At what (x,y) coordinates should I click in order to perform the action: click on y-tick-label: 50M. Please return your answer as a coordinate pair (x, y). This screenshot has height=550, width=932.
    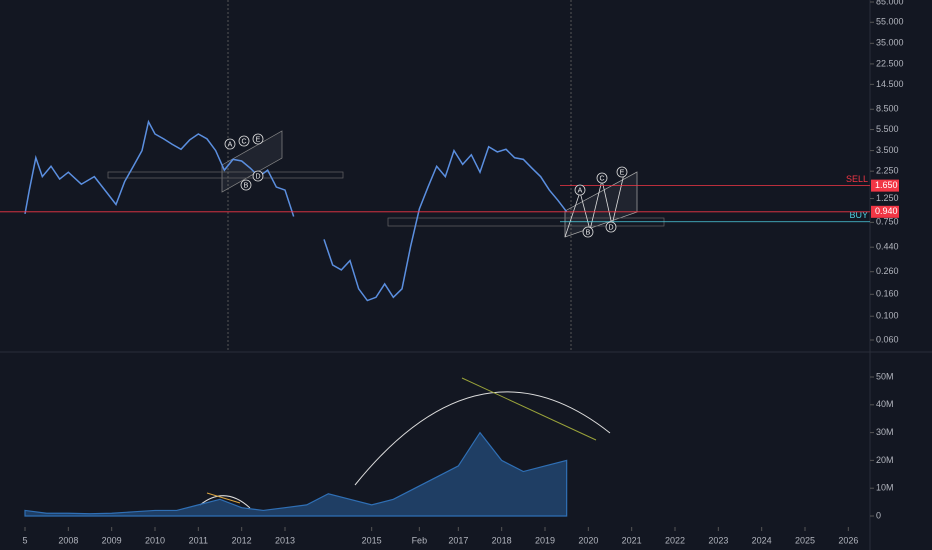
    Looking at the image, I should click on (885, 376).